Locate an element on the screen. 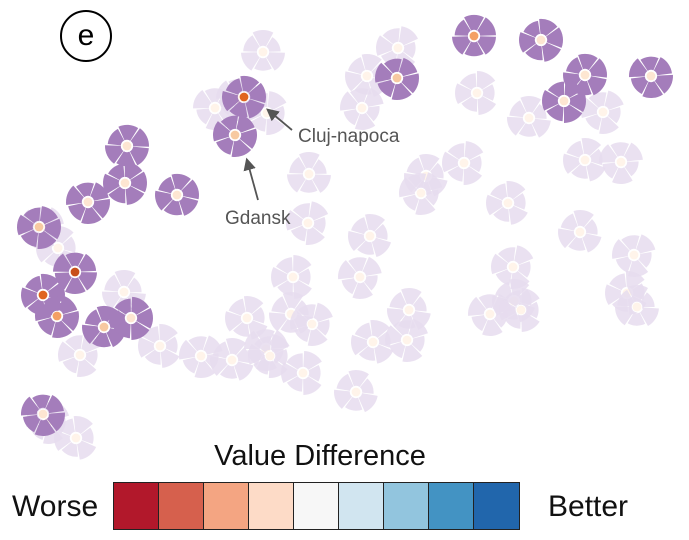 The height and width of the screenshot is (540, 689). annotations: Cluj-napoca Gdansk is located at coordinates (312, 168).